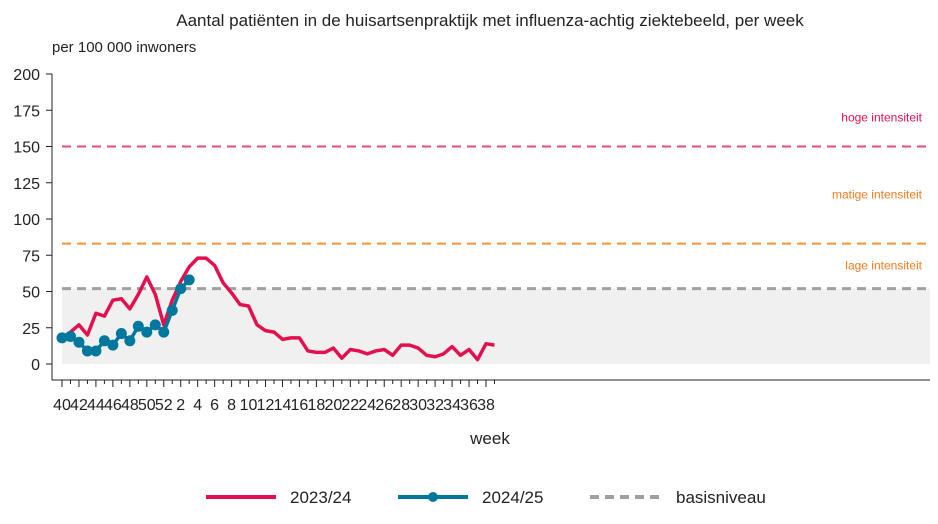 The image size is (938, 524). What do you see at coordinates (249, 405) in the screenshot?
I see `x-tick-label: 10` at bounding box center [249, 405].